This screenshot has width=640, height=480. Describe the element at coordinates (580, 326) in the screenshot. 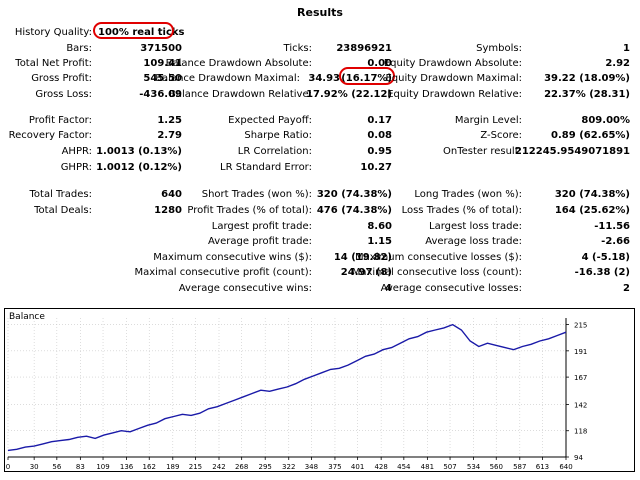

I see `y-tick-label: 215` at that location.